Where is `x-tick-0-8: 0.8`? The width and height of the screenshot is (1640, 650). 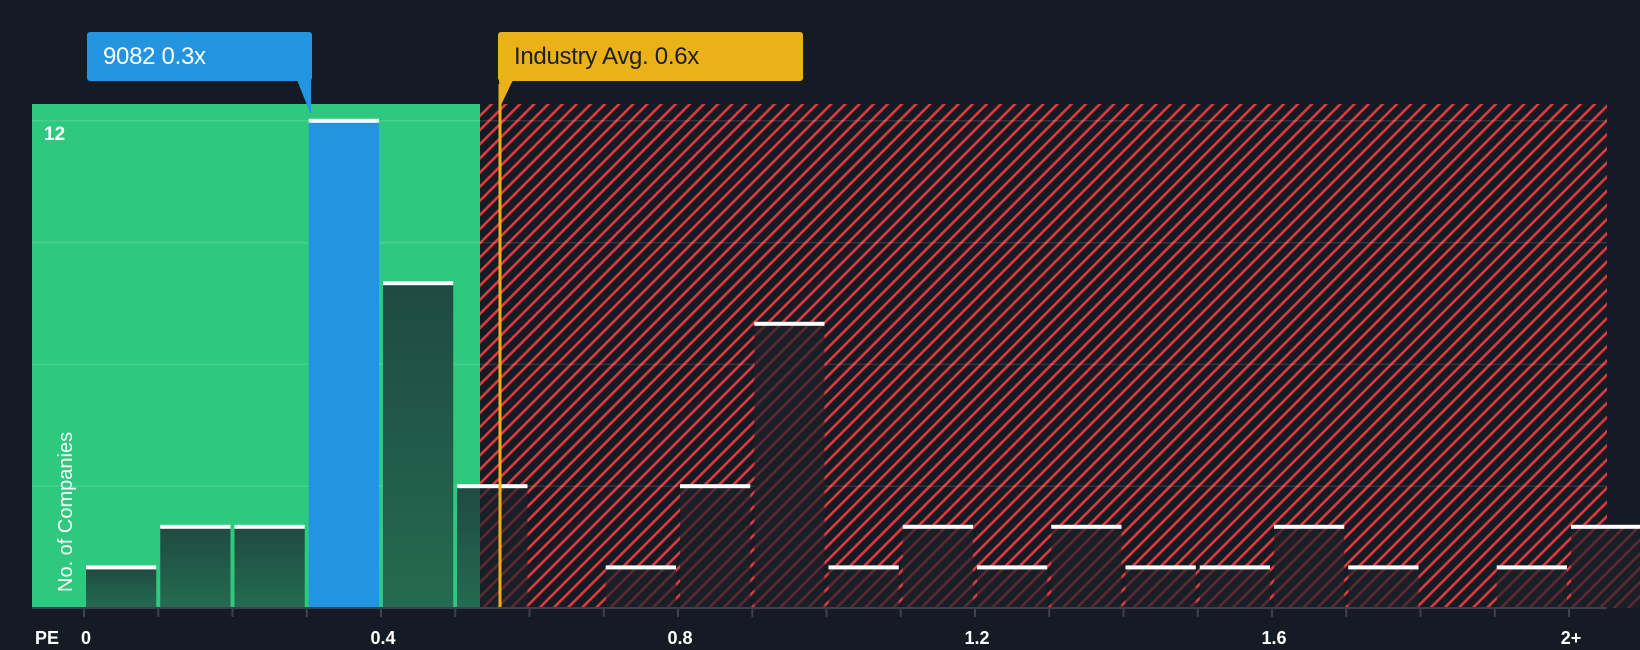 x-tick-0-8: 0.8 is located at coordinates (680, 638).